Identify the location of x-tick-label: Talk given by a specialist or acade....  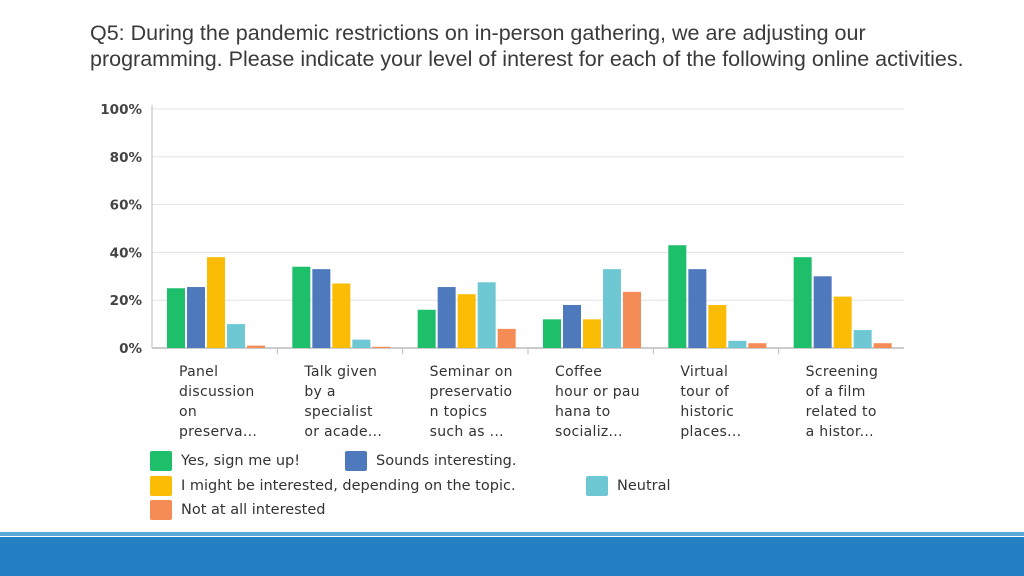
(359, 402).